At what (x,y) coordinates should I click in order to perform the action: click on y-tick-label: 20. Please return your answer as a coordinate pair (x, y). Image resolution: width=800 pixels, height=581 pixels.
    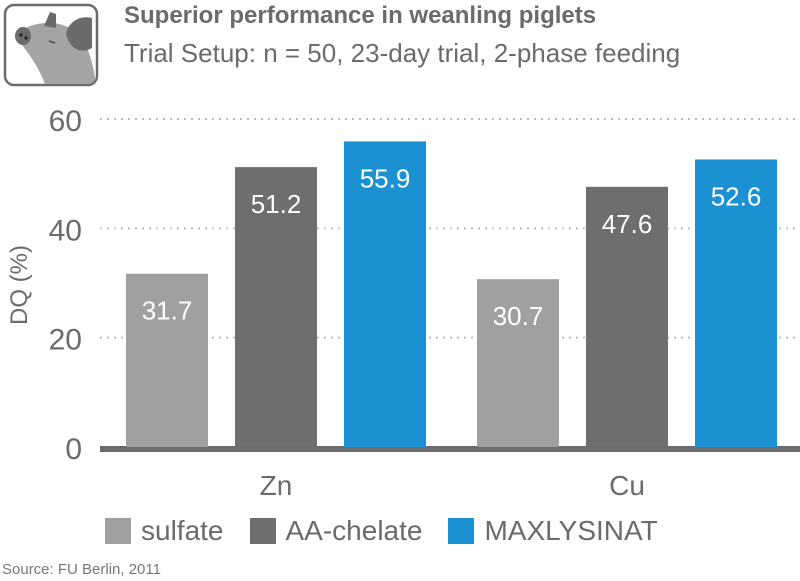
    Looking at the image, I should click on (65, 340).